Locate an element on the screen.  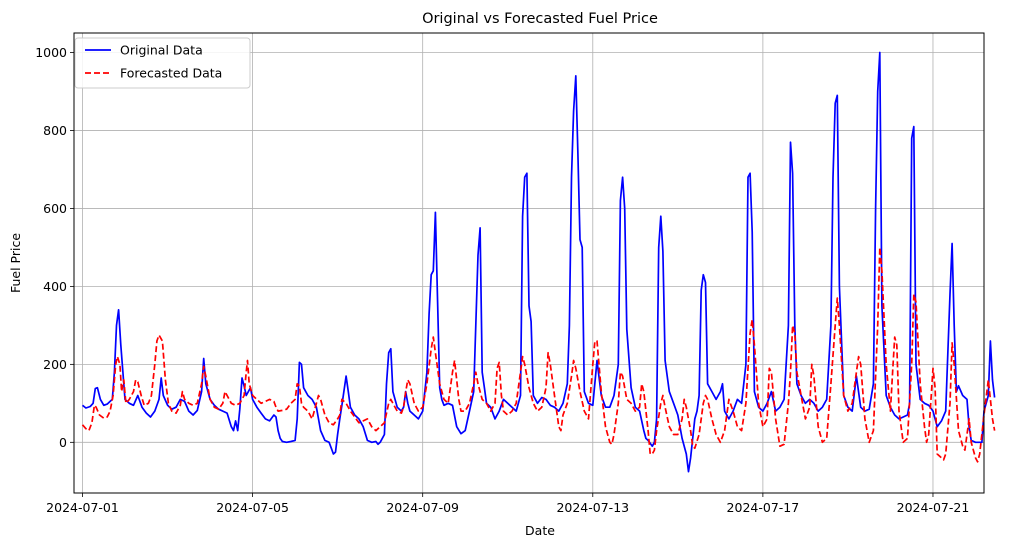
y-tick-label: 600 is located at coordinates (55, 208).